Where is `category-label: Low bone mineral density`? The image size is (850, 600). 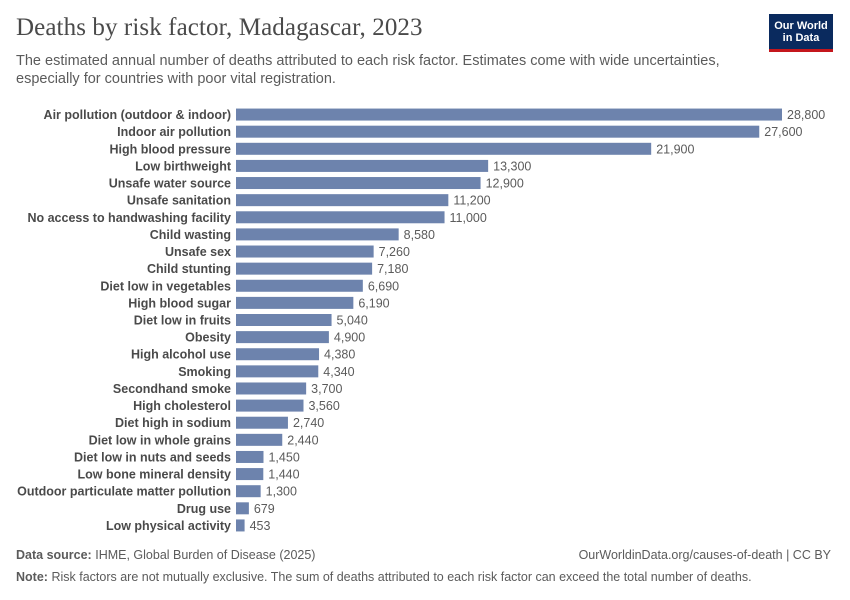 category-label: Low bone mineral density is located at coordinates (155, 475).